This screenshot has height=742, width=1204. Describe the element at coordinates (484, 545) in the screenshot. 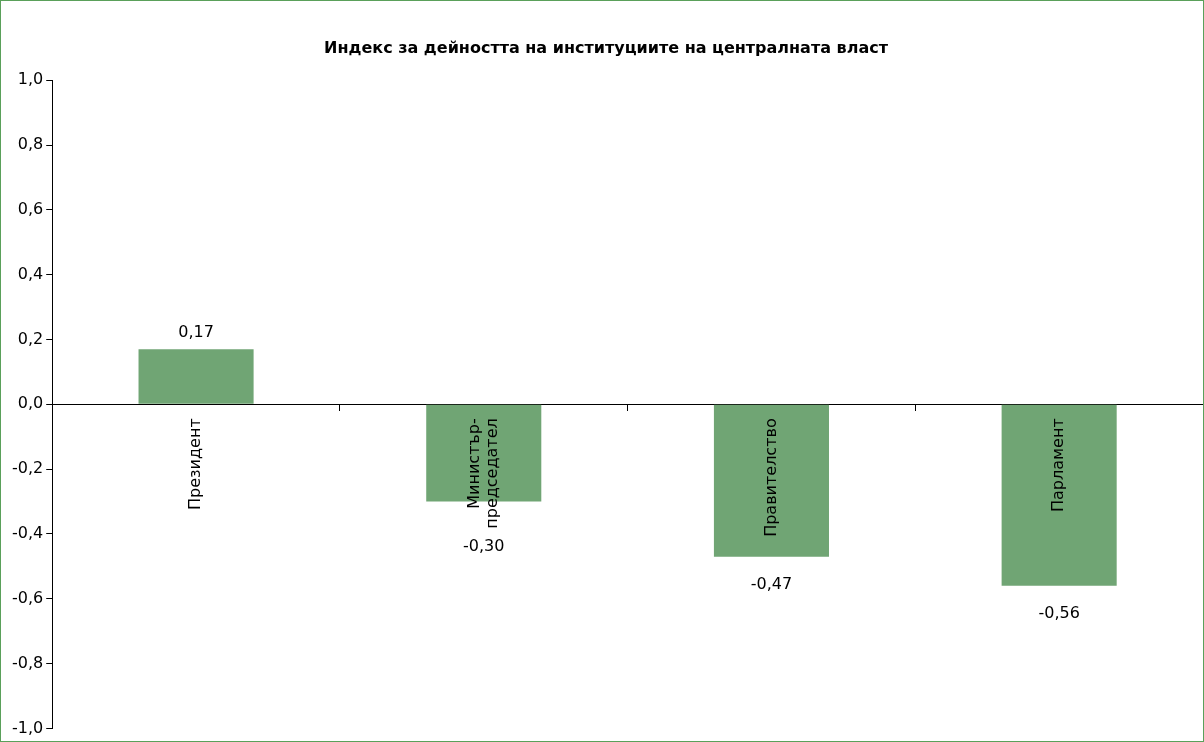

I see `data-label: -0,30` at that location.